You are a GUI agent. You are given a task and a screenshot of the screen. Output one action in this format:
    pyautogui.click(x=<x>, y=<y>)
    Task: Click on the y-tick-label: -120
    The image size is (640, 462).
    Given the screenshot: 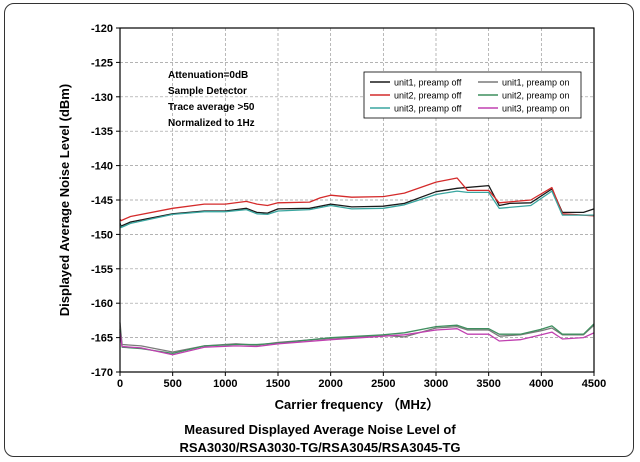 What is the action you would take?
    pyautogui.click(x=102, y=29)
    